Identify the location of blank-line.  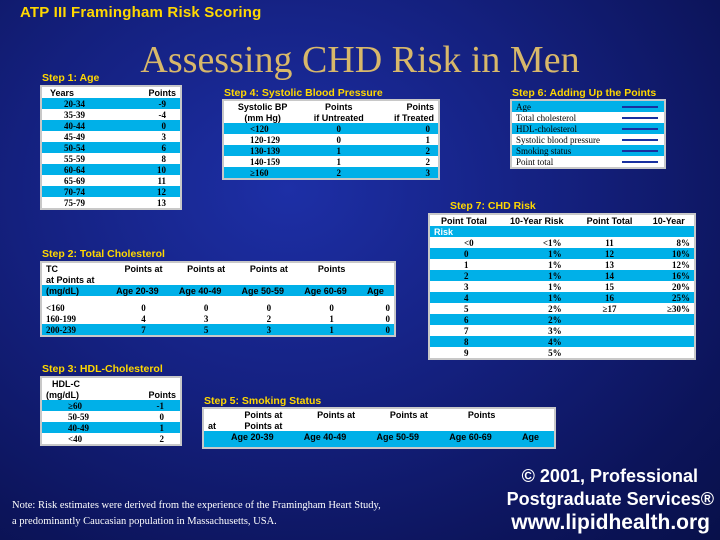
(638, 161).